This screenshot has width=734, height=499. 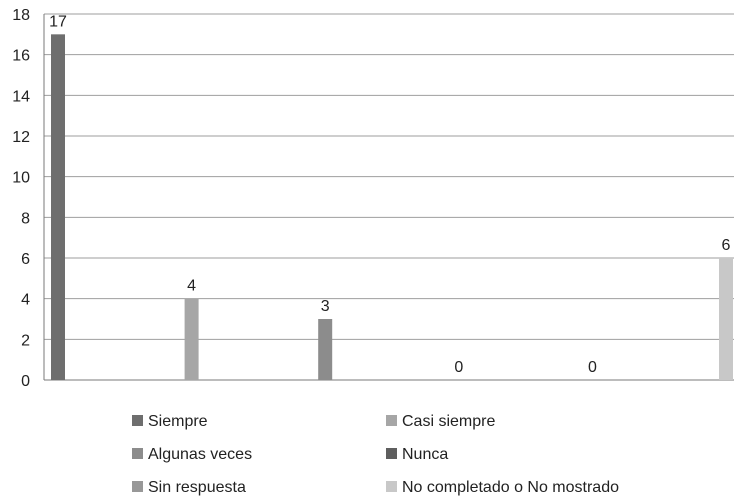 What do you see at coordinates (25, 381) in the screenshot?
I see `y-tick-label: 0` at bounding box center [25, 381].